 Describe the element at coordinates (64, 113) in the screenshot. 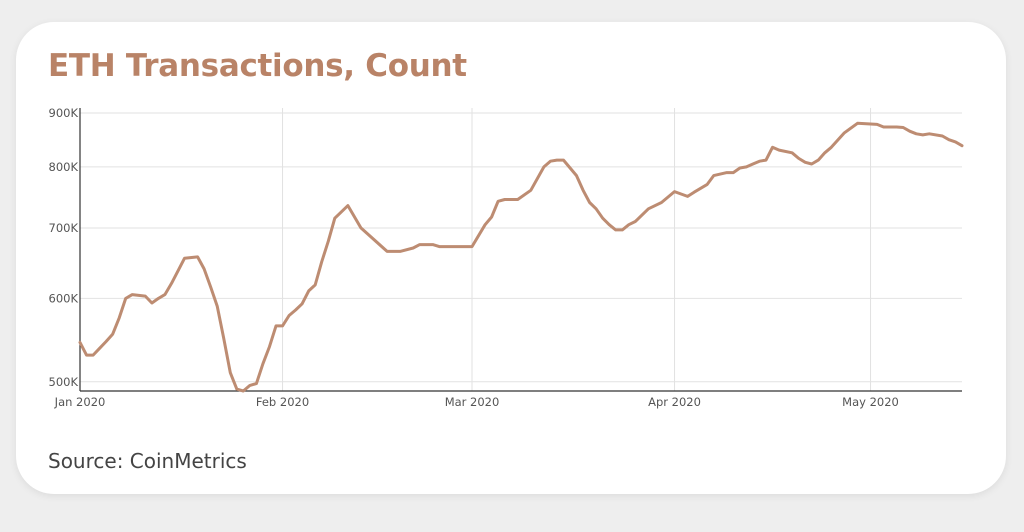

I see `y-tick-label: 900K` at that location.